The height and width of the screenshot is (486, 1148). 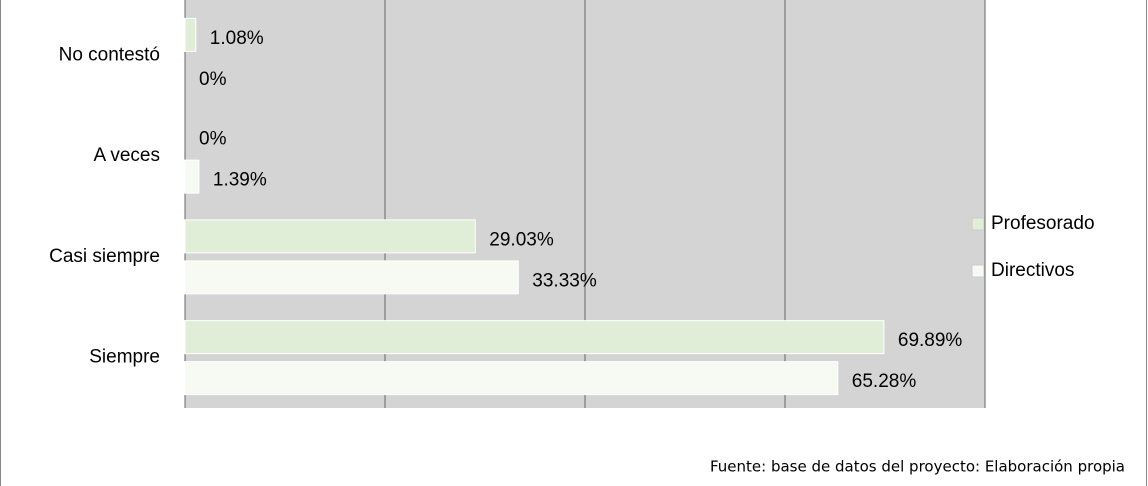 What do you see at coordinates (237, 38) in the screenshot?
I see `data-label: 1.08%` at bounding box center [237, 38].